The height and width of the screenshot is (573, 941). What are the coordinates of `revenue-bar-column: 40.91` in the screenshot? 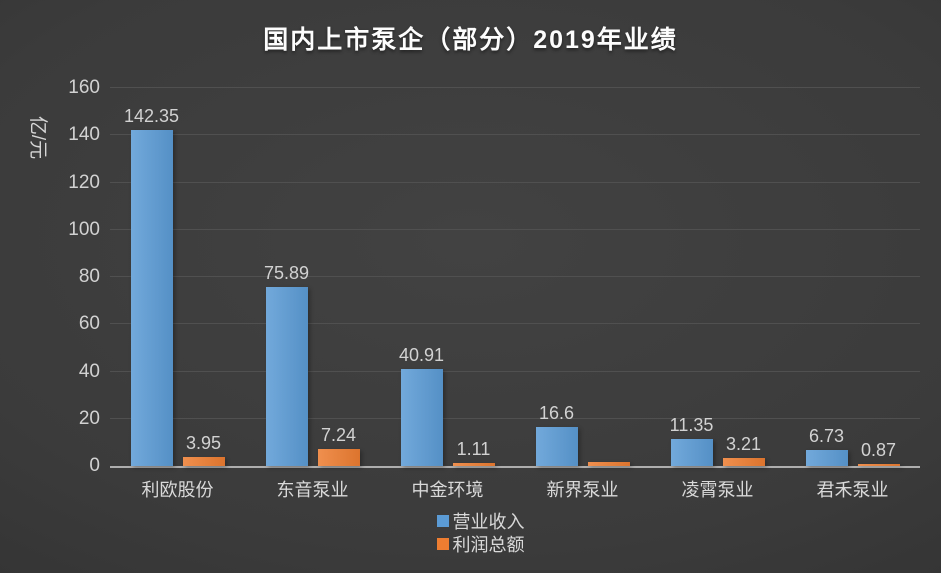 It's located at (421, 277).